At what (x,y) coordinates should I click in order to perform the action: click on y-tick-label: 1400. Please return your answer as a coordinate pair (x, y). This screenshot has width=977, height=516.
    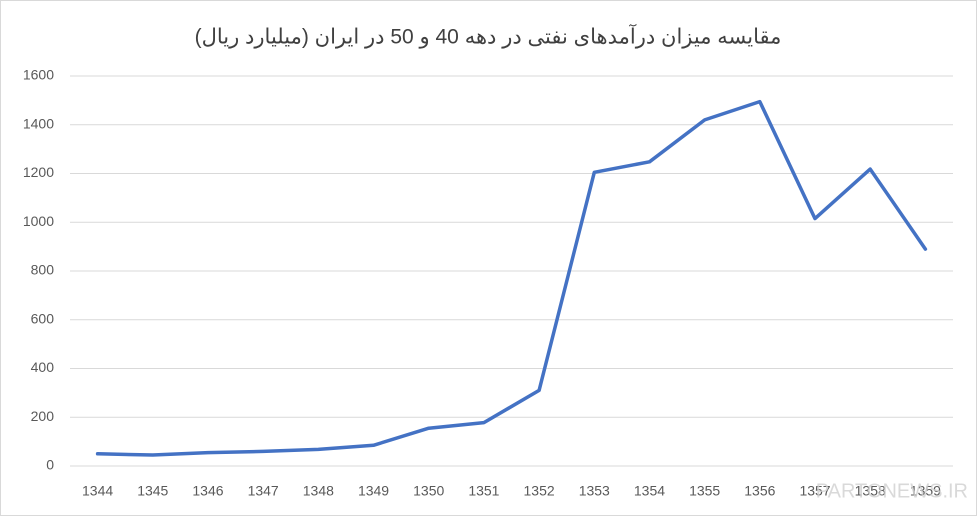
    Looking at the image, I should click on (38, 123).